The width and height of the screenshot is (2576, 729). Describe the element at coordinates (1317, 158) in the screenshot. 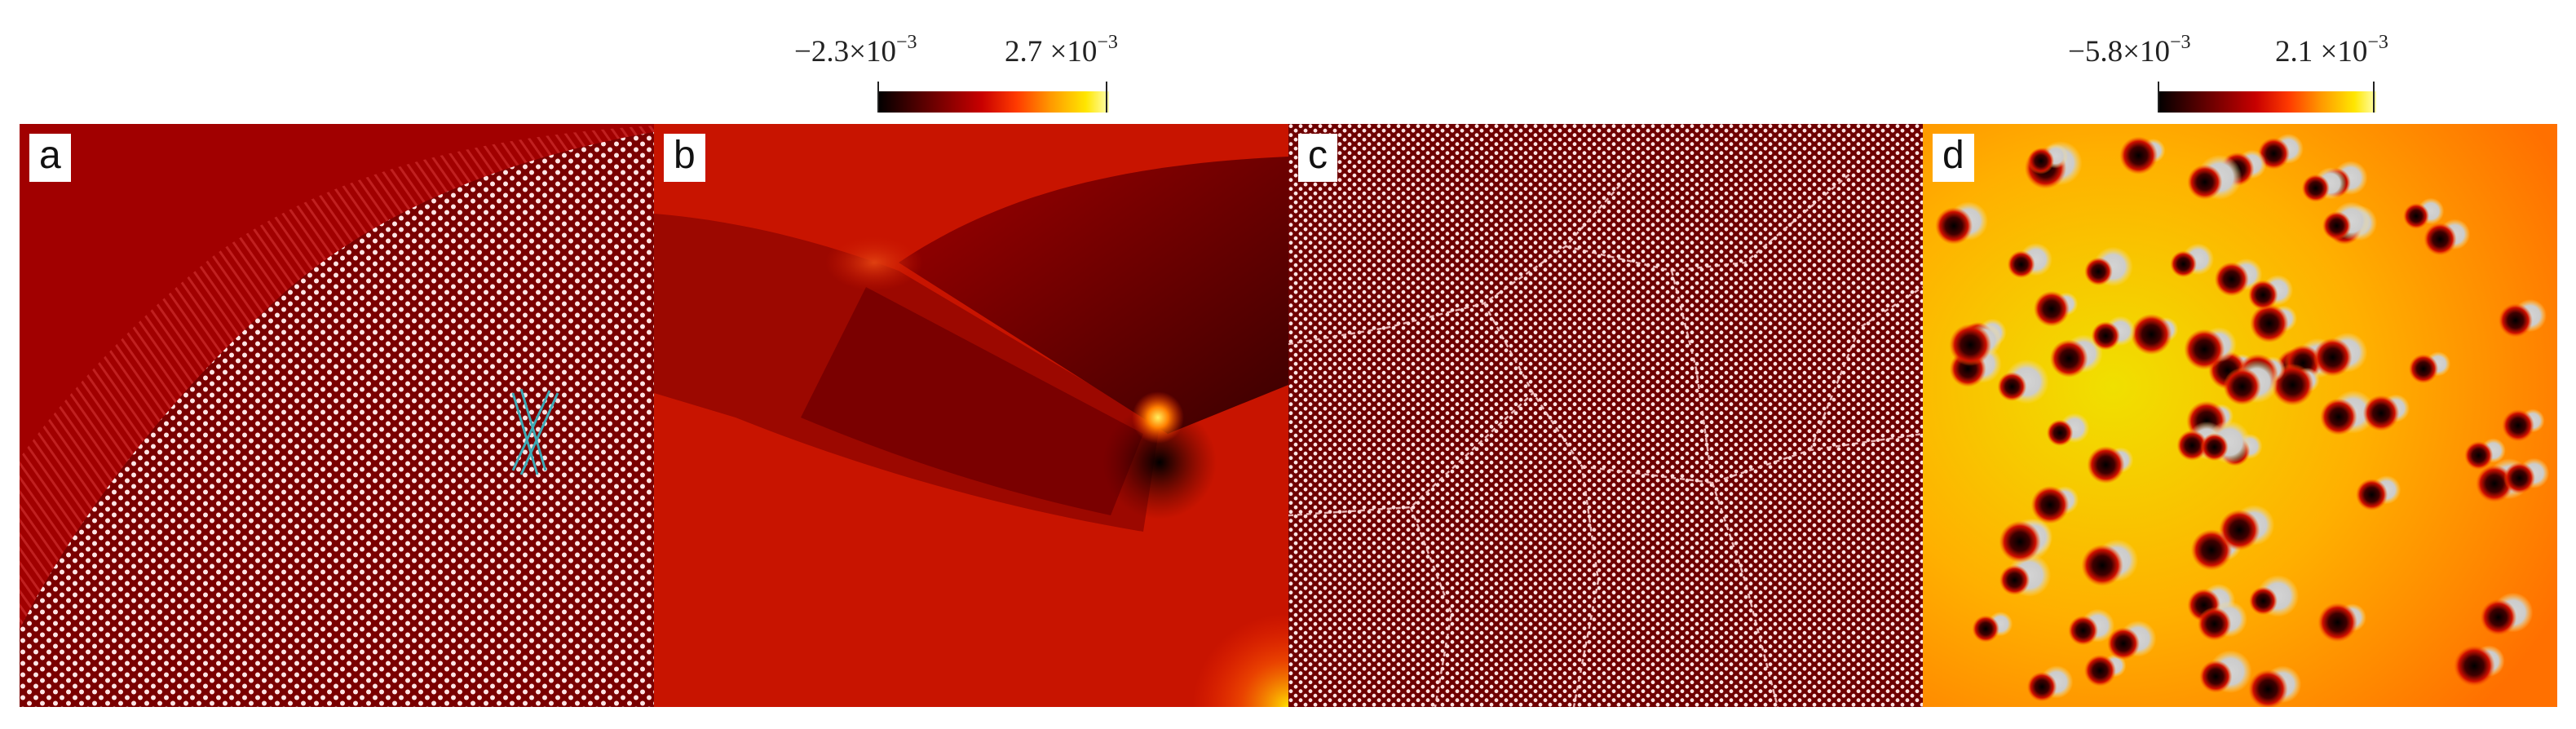

I see `panel-c-label: c` at that location.